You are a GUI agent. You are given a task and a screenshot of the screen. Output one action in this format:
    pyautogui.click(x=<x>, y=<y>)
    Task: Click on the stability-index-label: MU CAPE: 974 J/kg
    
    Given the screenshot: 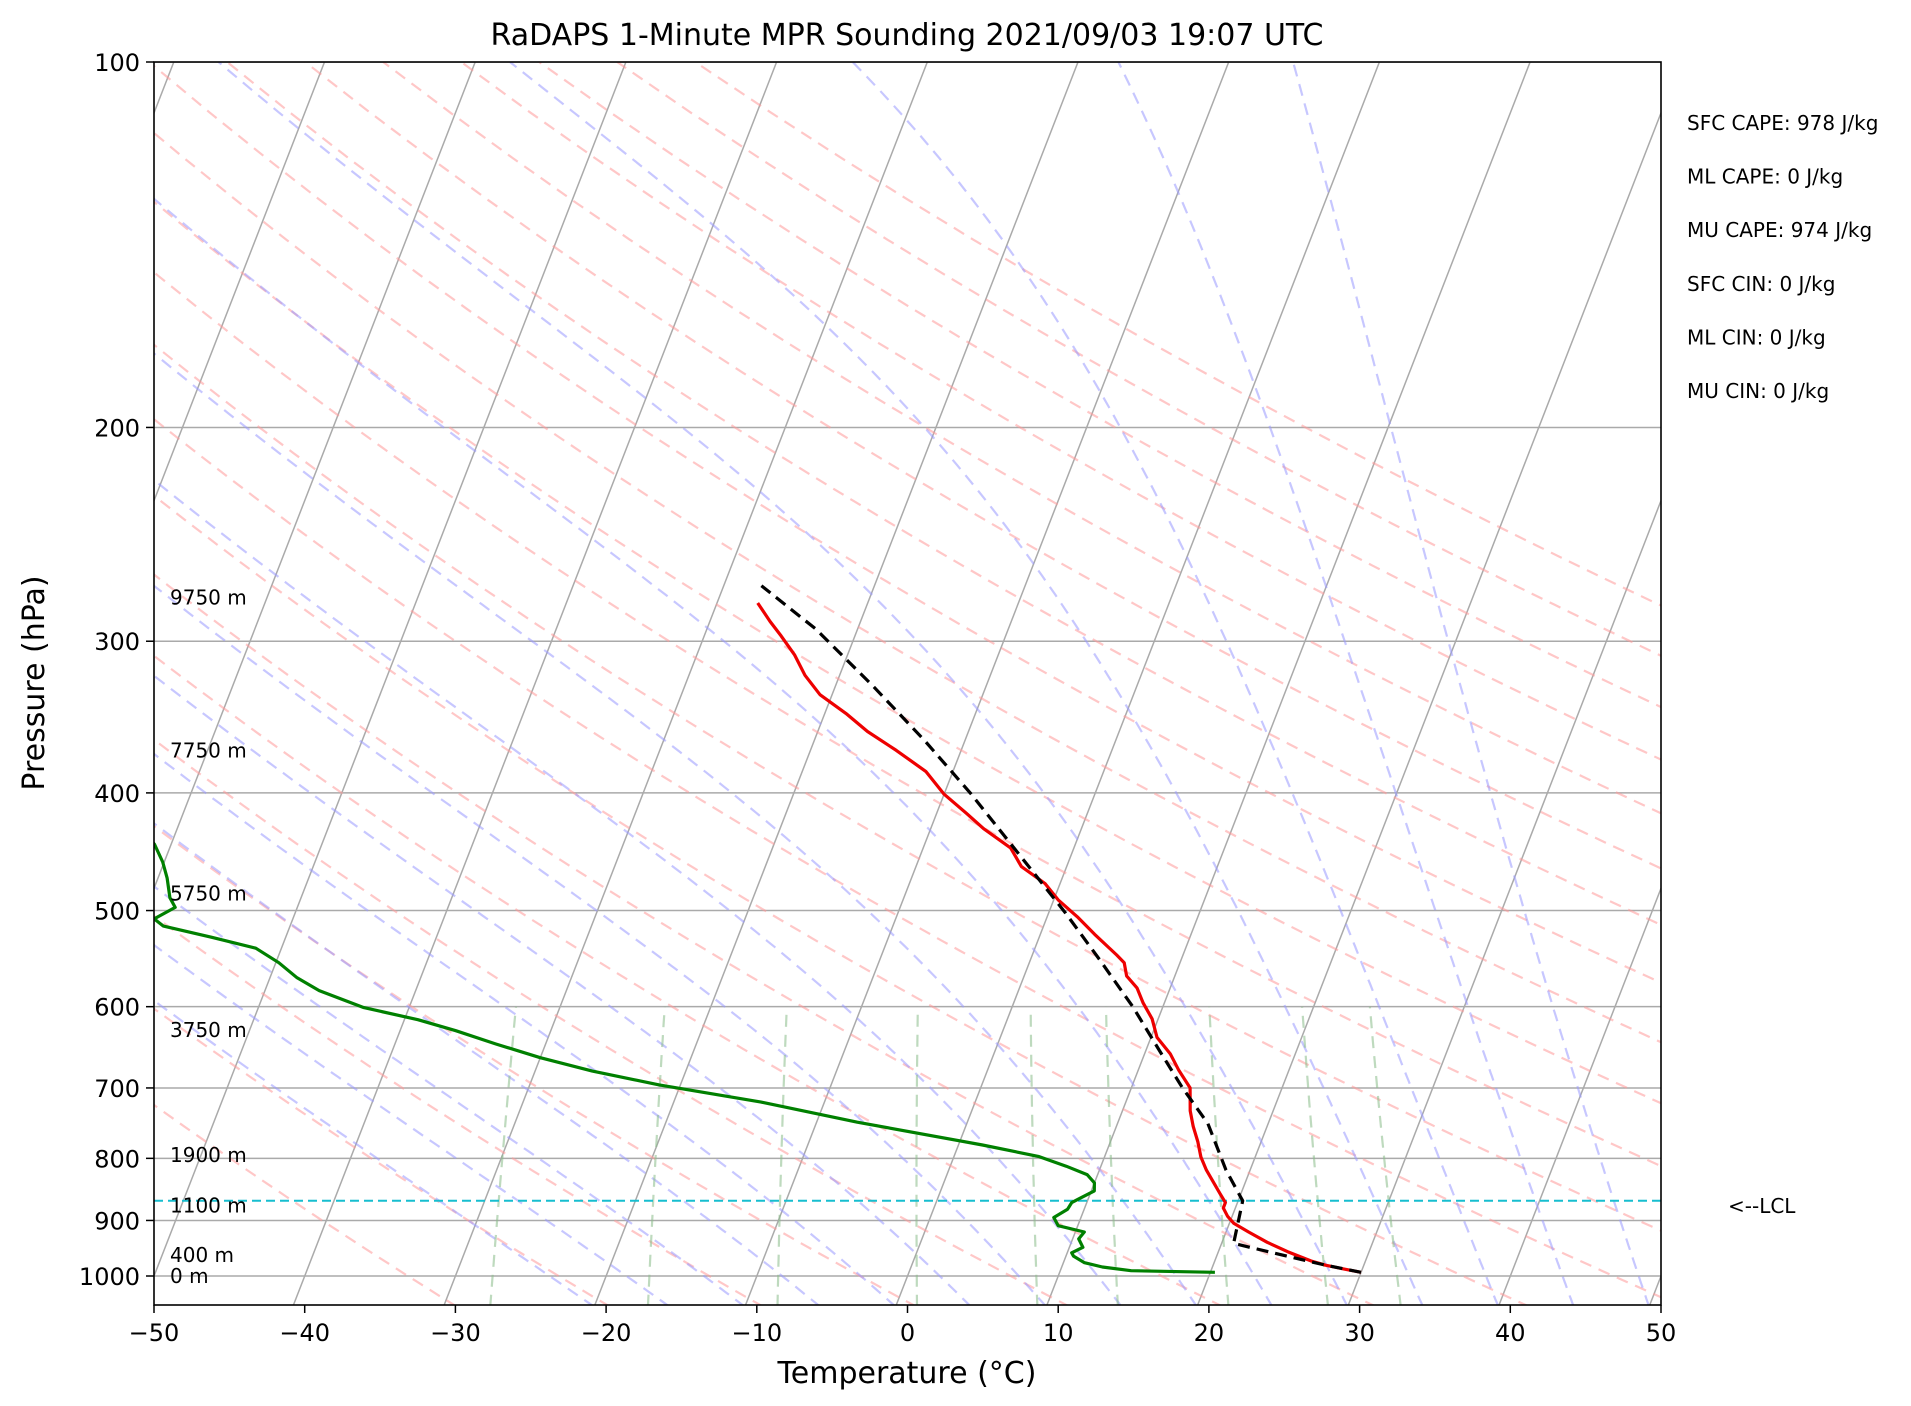 What is the action you would take?
    pyautogui.click(x=1779, y=230)
    